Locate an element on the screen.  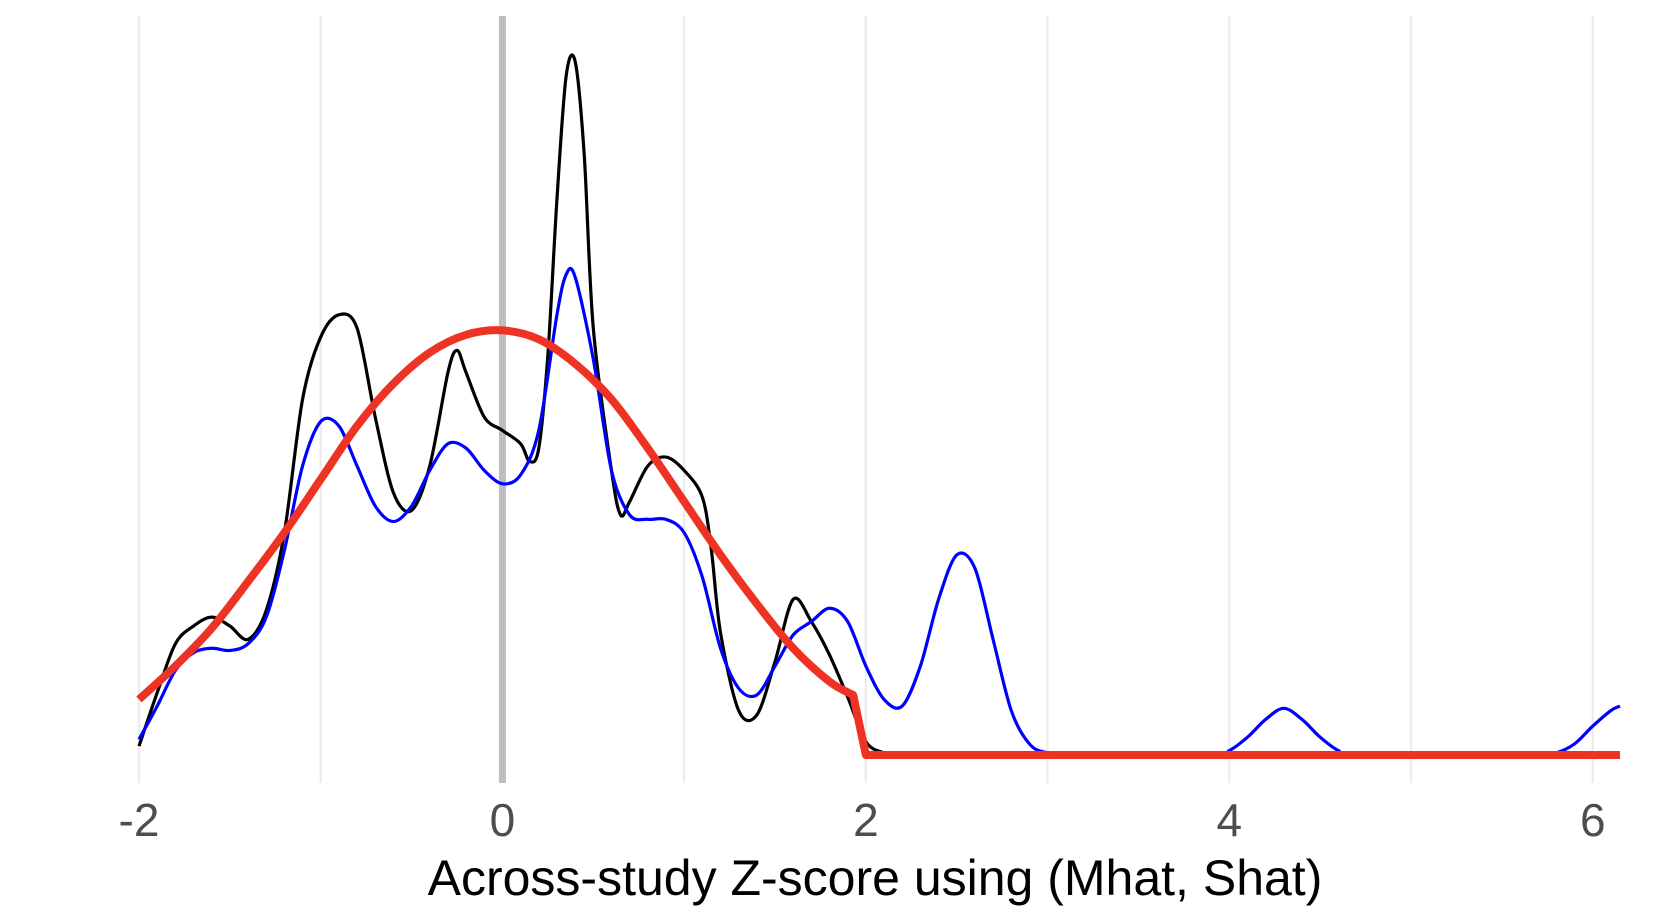
x-axis-title: Across-study Z-score using (Mhat, Shat) is located at coordinates (875, 878).